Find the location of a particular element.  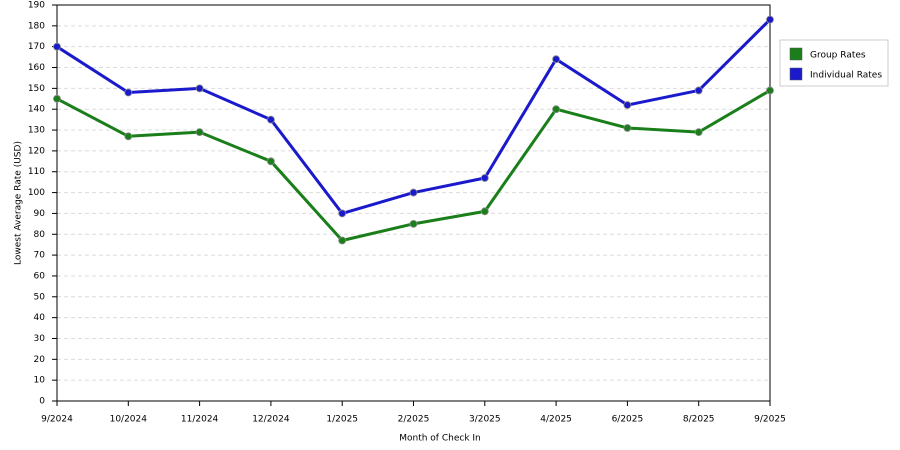

x-tick-label: 3/2025 is located at coordinates (485, 420).